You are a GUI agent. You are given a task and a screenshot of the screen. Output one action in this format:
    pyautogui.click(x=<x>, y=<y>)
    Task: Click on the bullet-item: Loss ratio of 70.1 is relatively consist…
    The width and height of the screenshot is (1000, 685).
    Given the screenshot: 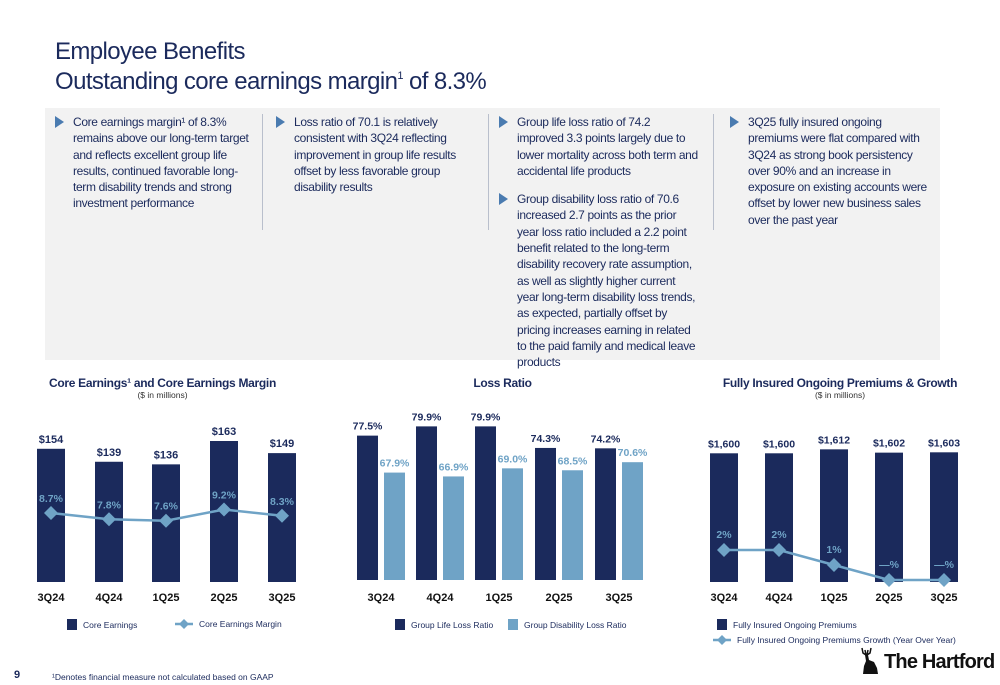 What is the action you would take?
    pyautogui.click(x=375, y=154)
    